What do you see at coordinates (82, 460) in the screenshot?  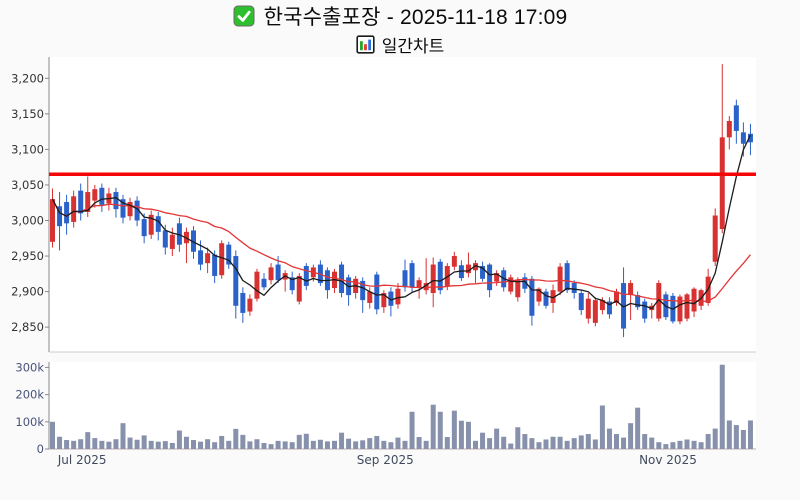 I see `month-tick-label: Jul 2025` at bounding box center [82, 460].